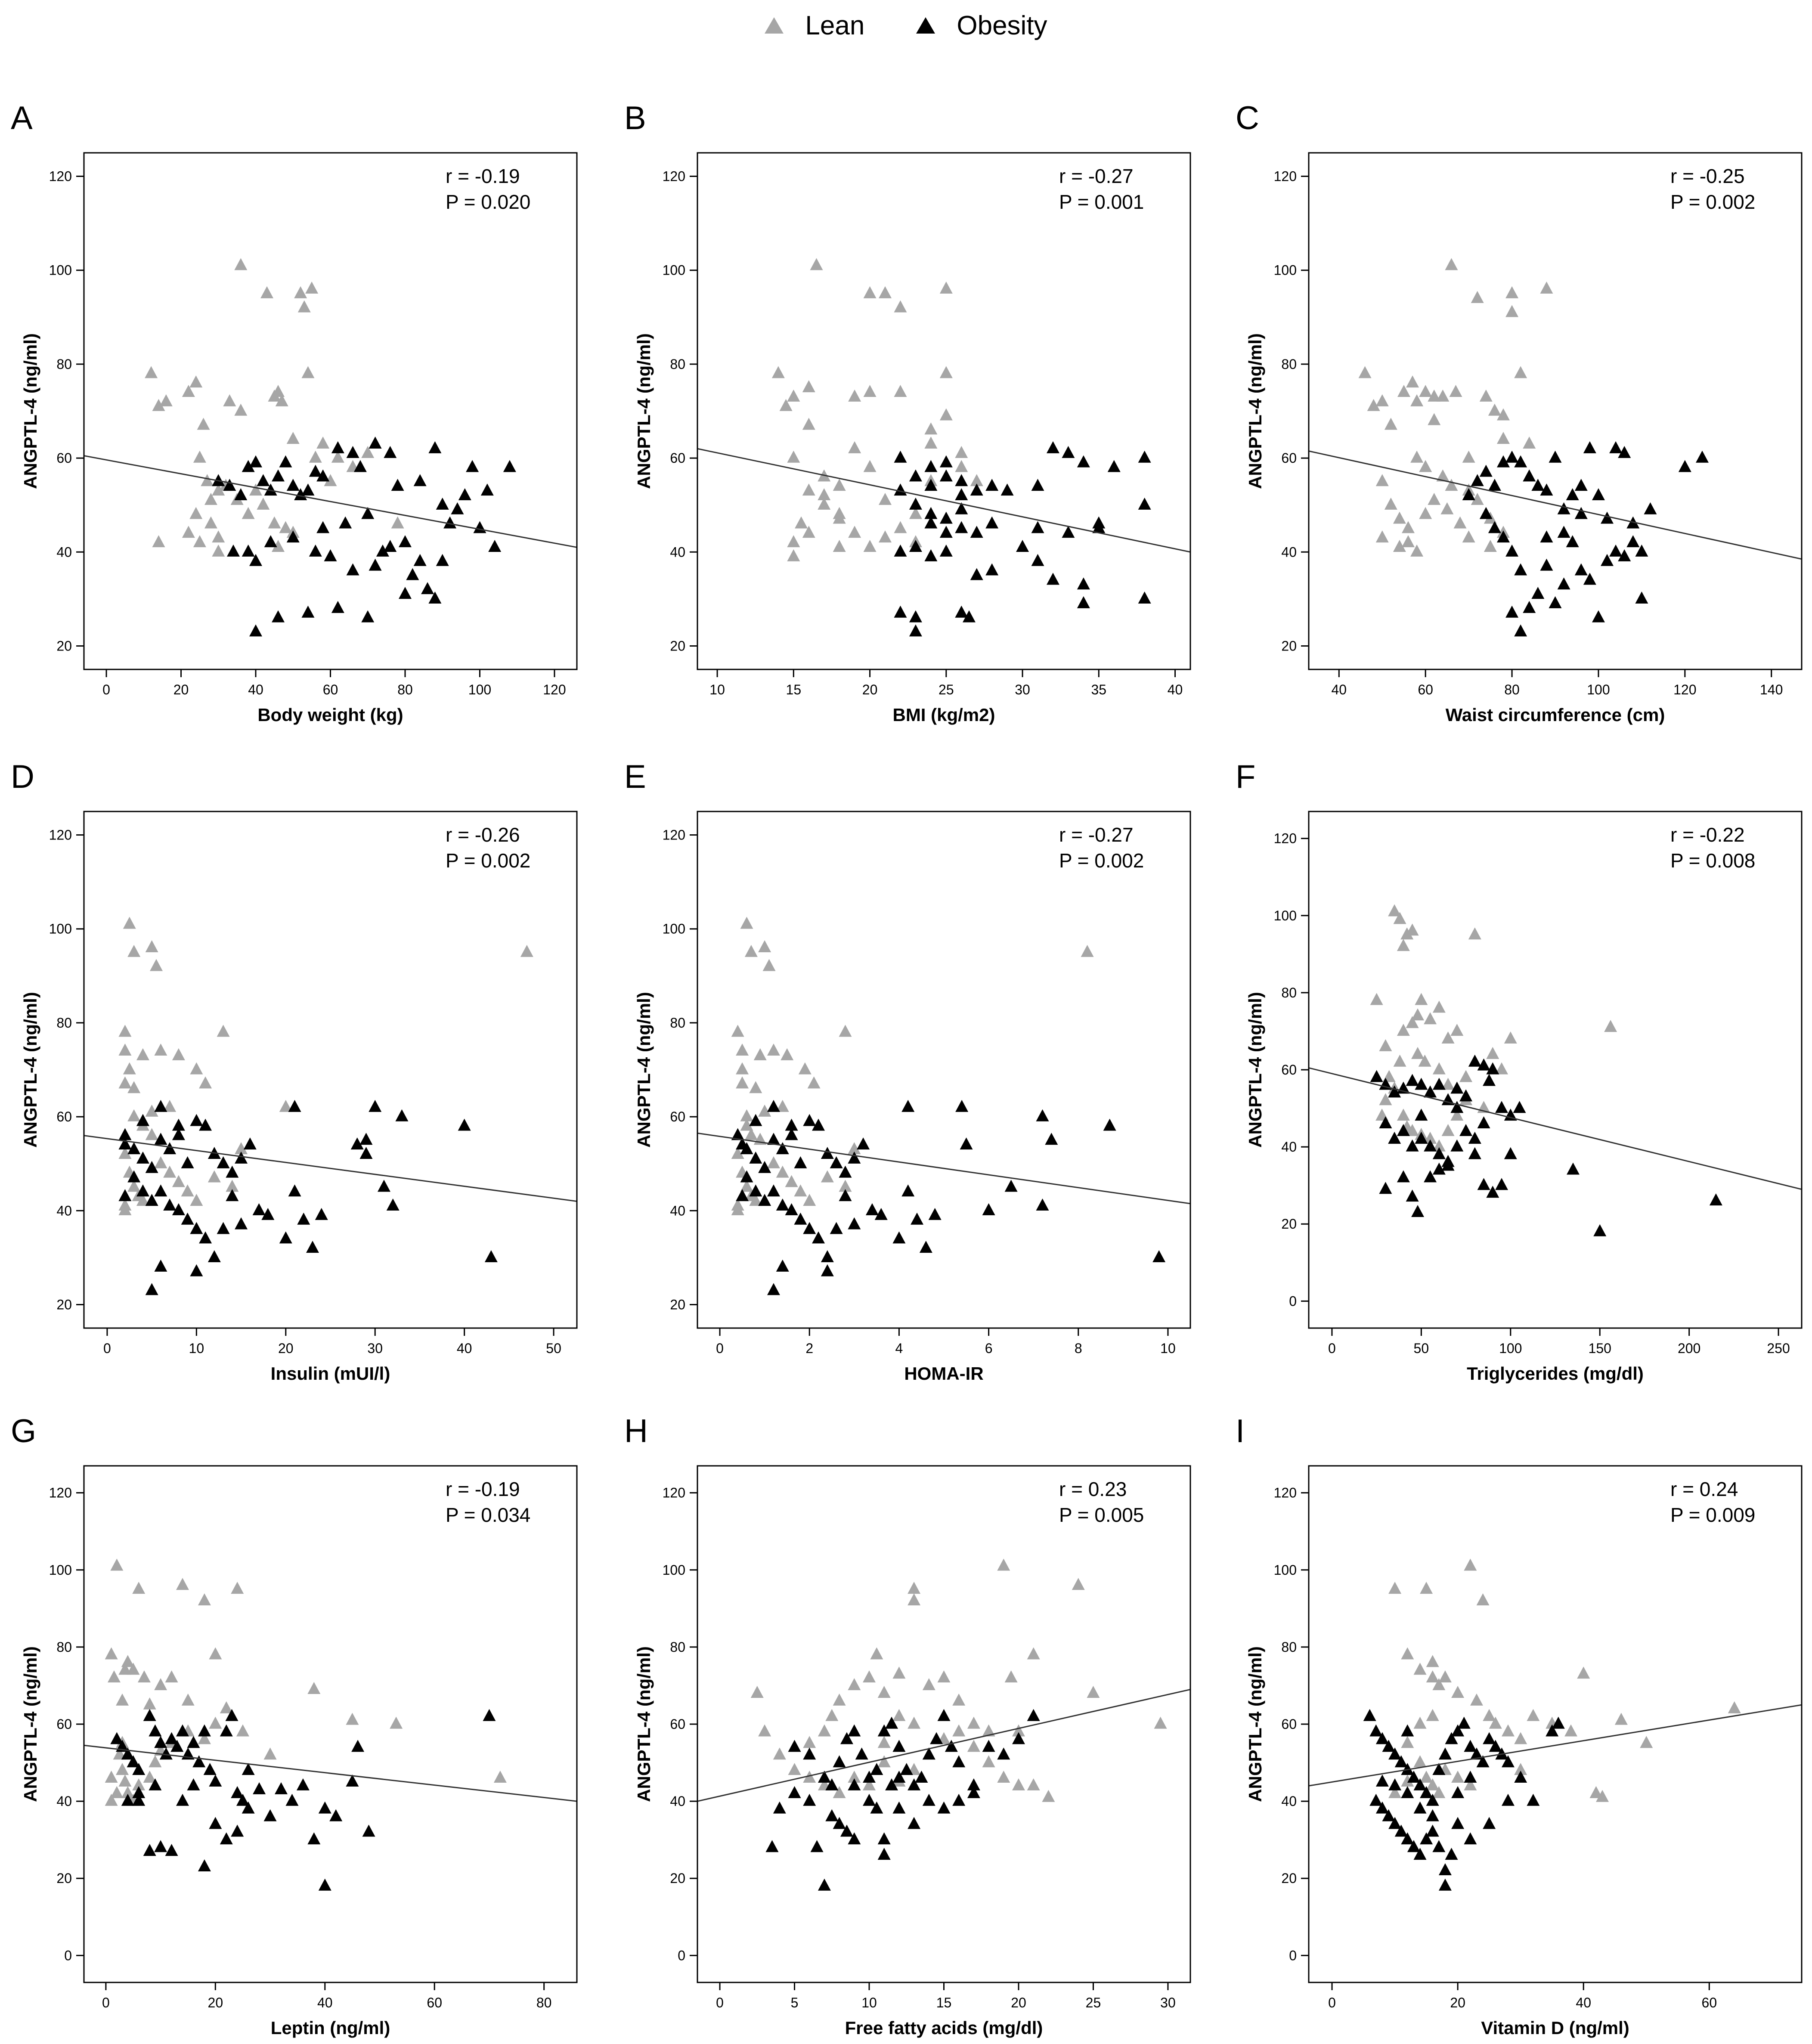  What do you see at coordinates (30, 411) in the screenshot?
I see `y-axis-label-a: ANGPTL-4 (ng/ml)` at bounding box center [30, 411].